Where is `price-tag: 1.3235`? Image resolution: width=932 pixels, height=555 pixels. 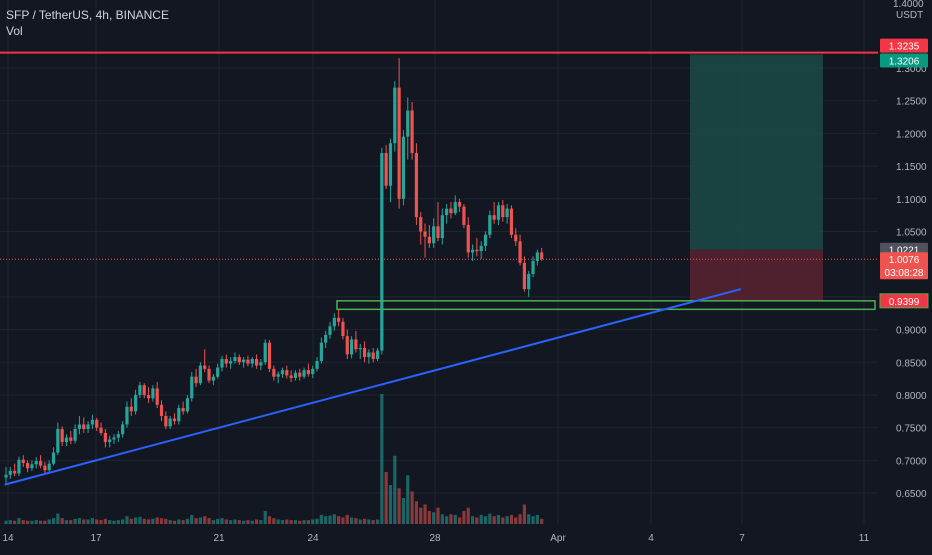
price-tag: 1.3235 is located at coordinates (904, 45).